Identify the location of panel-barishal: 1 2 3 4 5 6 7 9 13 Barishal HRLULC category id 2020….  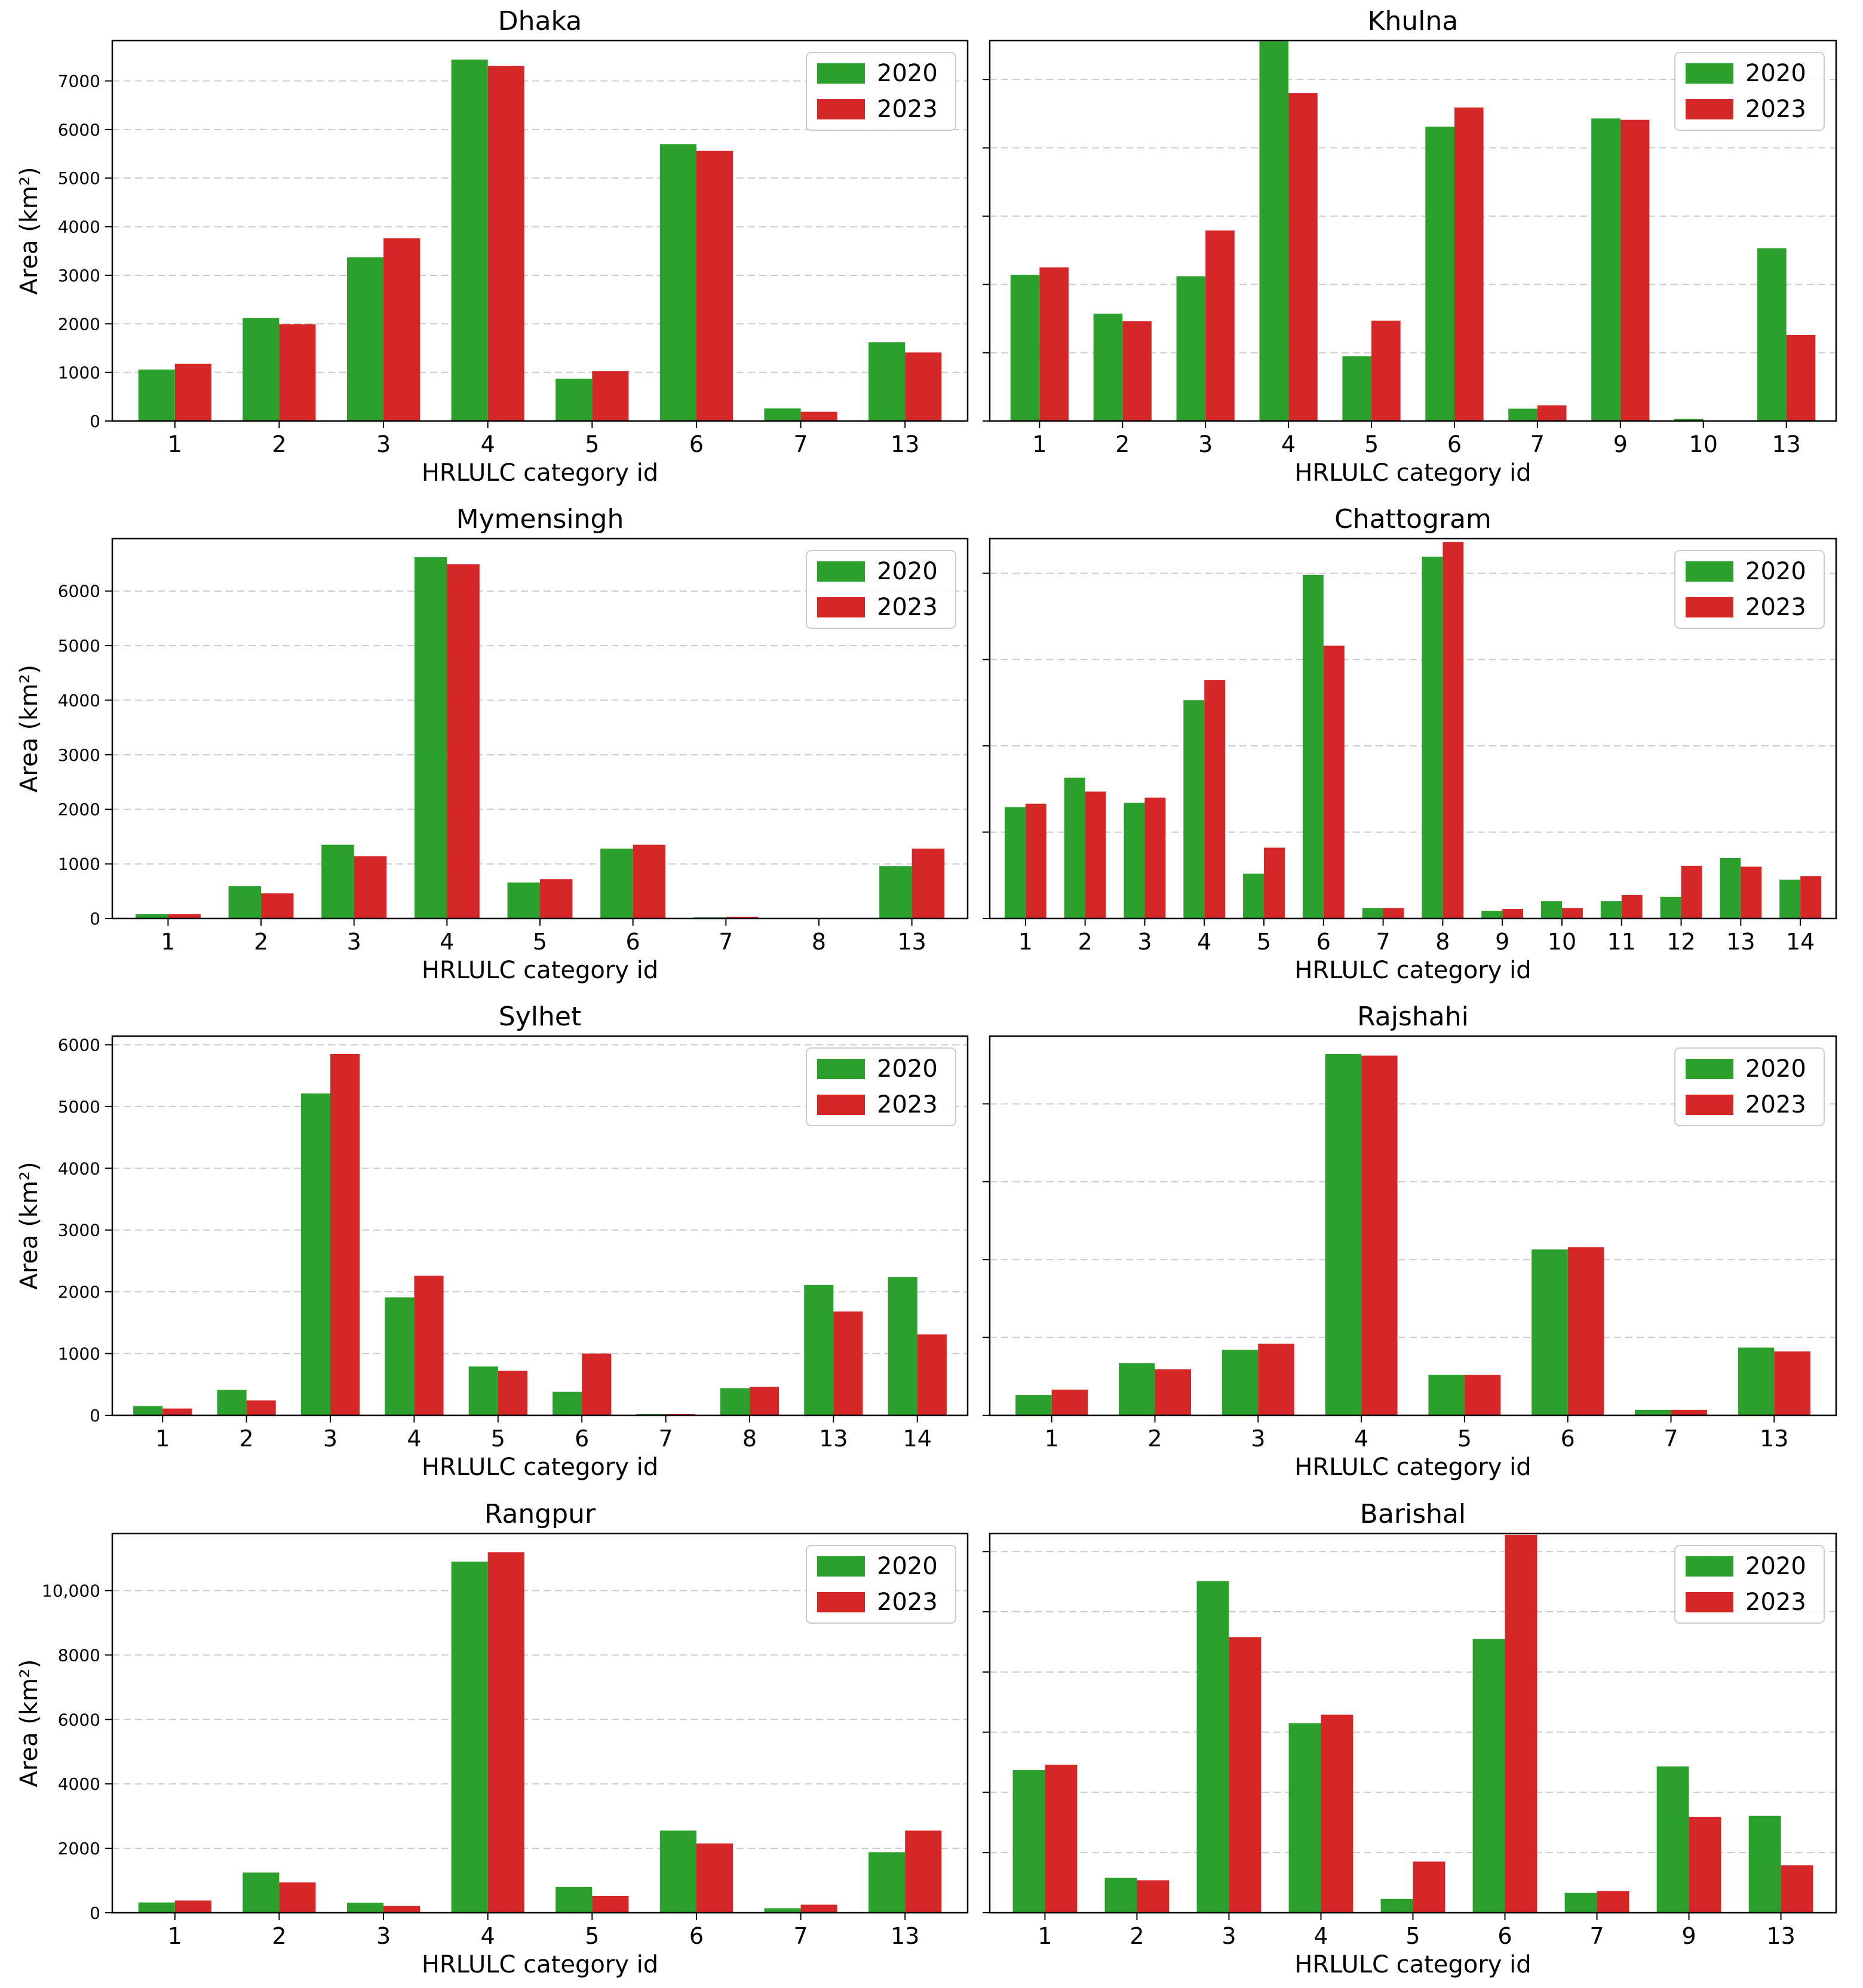
(1410, 1738).